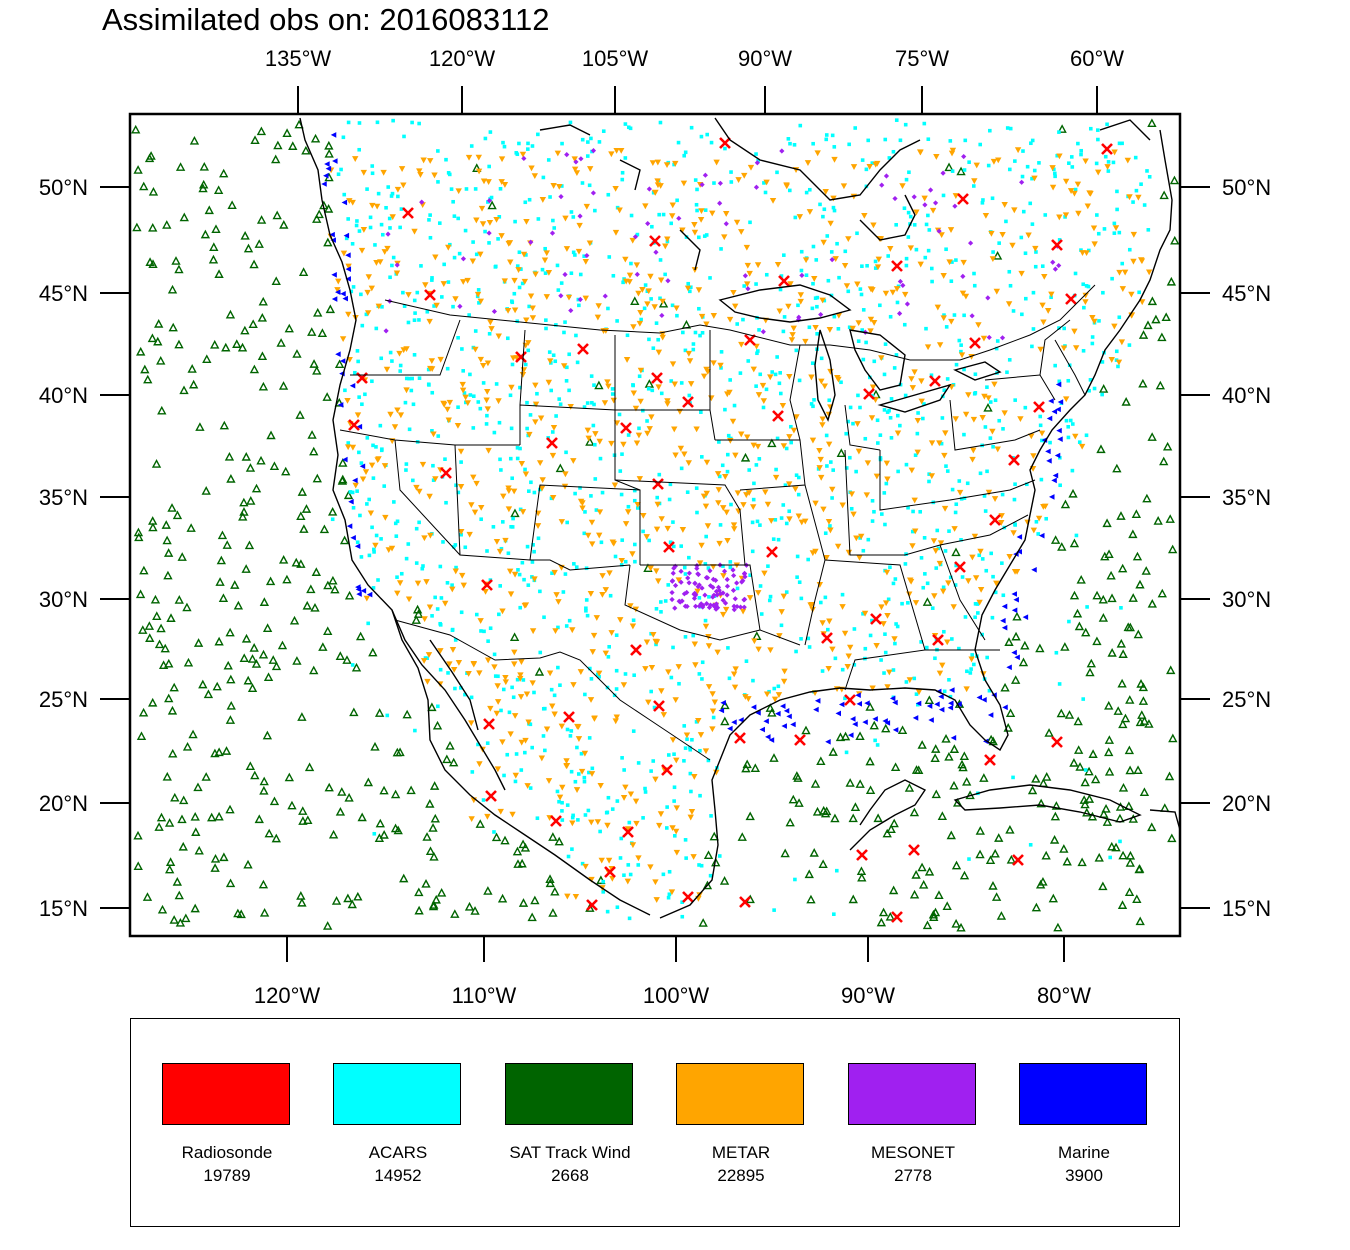 The image size is (1350, 1250). Describe the element at coordinates (615, 58) in the screenshot. I see `top-tick-label: 105°W` at that location.